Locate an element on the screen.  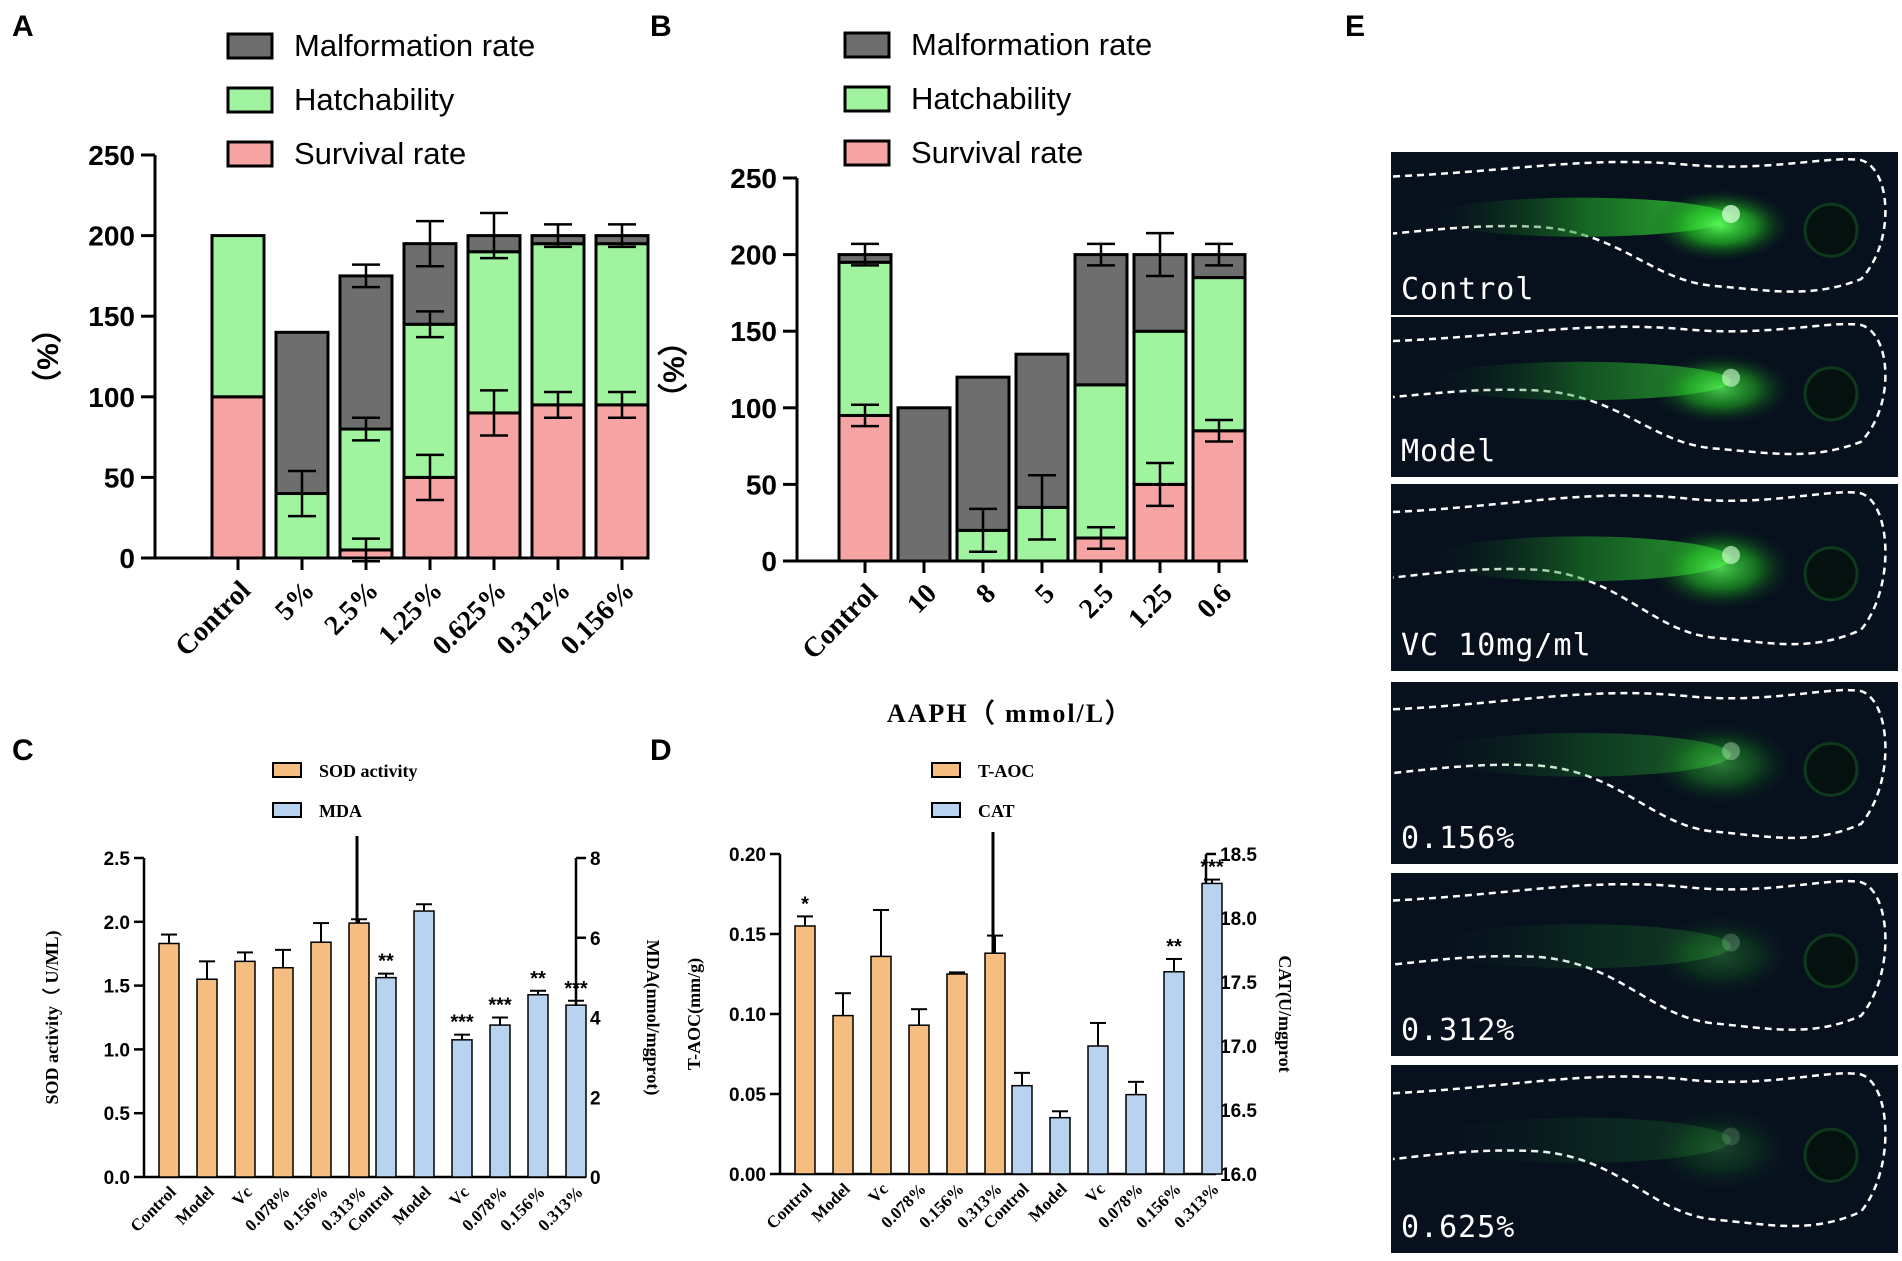
chart-D-left-tick-label: 0.15 is located at coordinates (747, 935).